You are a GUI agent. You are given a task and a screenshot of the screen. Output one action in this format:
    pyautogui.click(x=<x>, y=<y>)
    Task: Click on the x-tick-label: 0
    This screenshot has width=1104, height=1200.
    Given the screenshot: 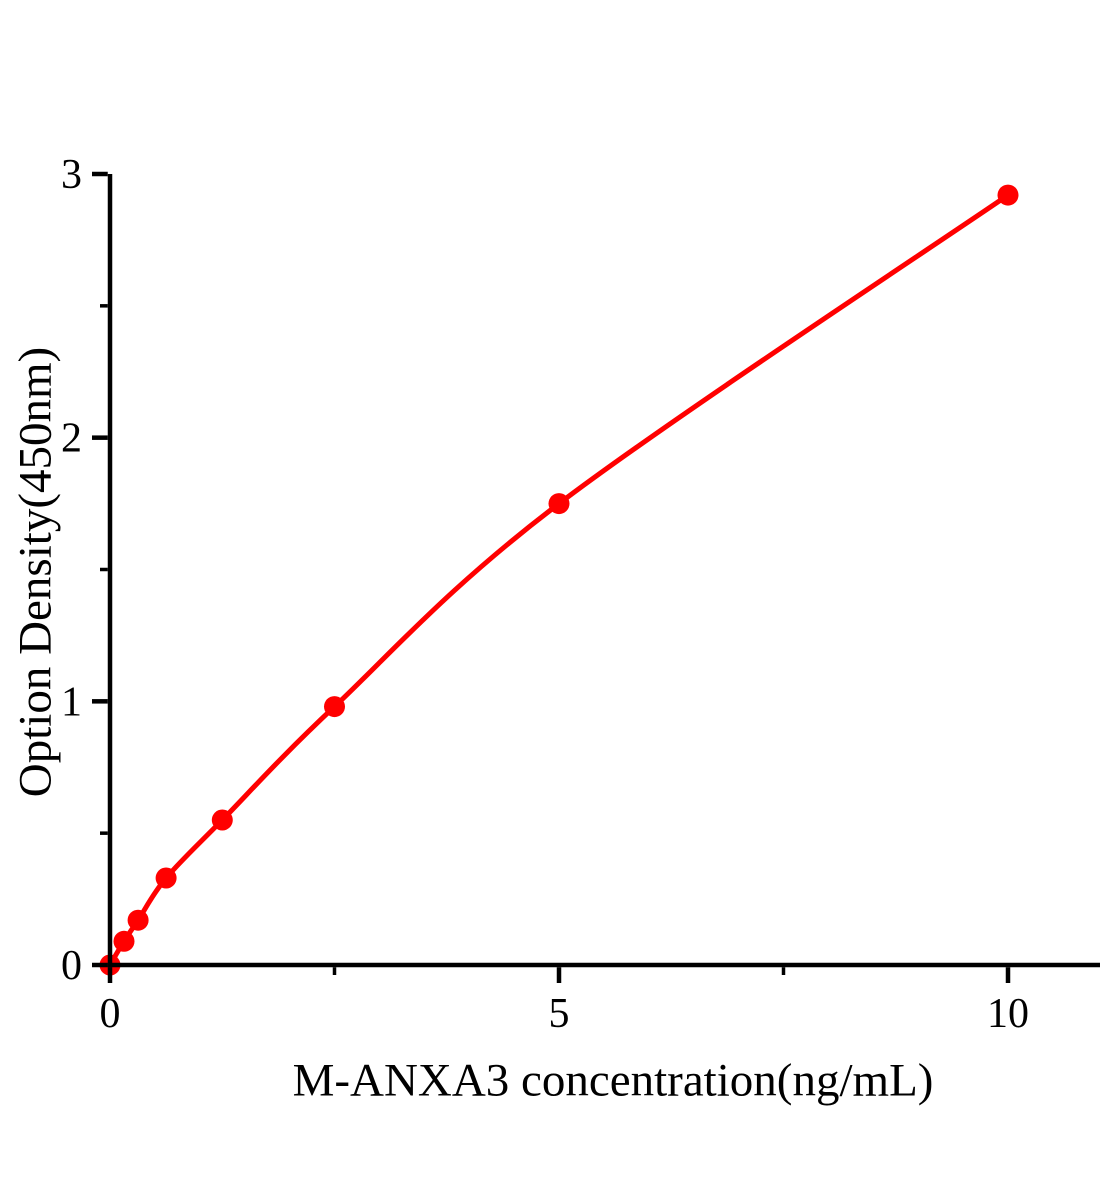 What is the action you would take?
    pyautogui.click(x=110, y=1014)
    